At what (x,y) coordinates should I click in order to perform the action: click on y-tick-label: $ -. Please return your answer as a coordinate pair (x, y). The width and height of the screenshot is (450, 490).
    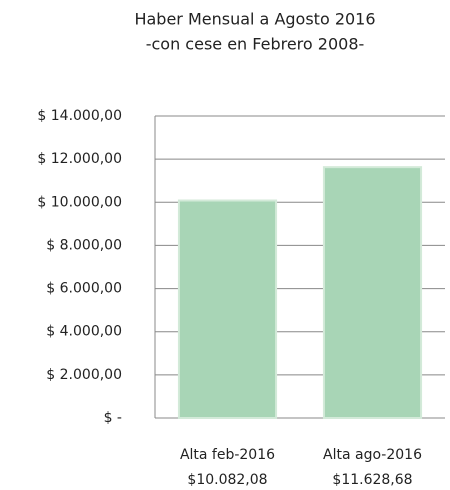
    Looking at the image, I should click on (113, 418).